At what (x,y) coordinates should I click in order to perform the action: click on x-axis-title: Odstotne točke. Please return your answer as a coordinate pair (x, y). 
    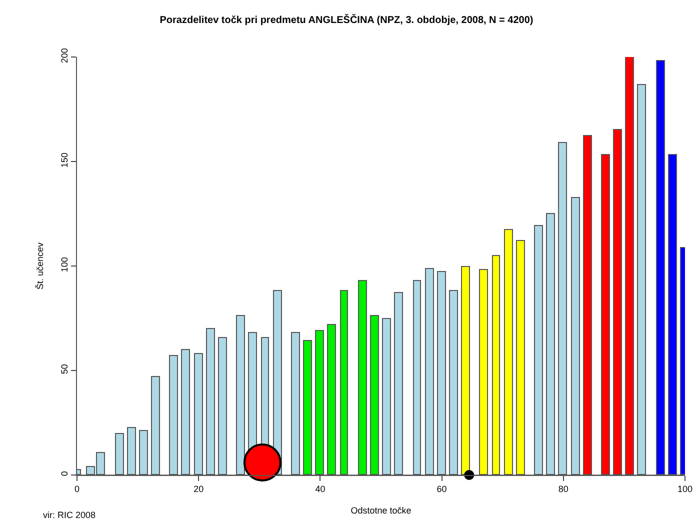
    Looking at the image, I should click on (381, 511).